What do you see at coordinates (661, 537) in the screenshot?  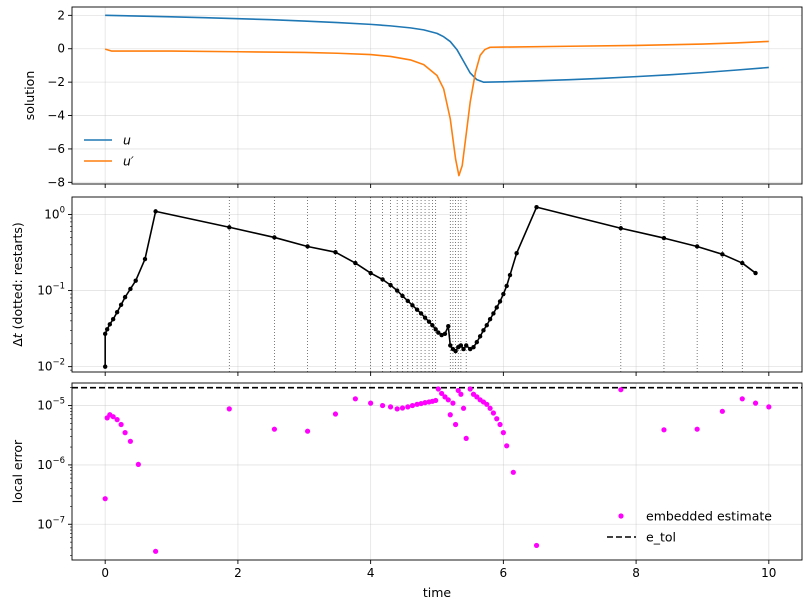 I see `legend-label-2: e_tol` at bounding box center [661, 537].